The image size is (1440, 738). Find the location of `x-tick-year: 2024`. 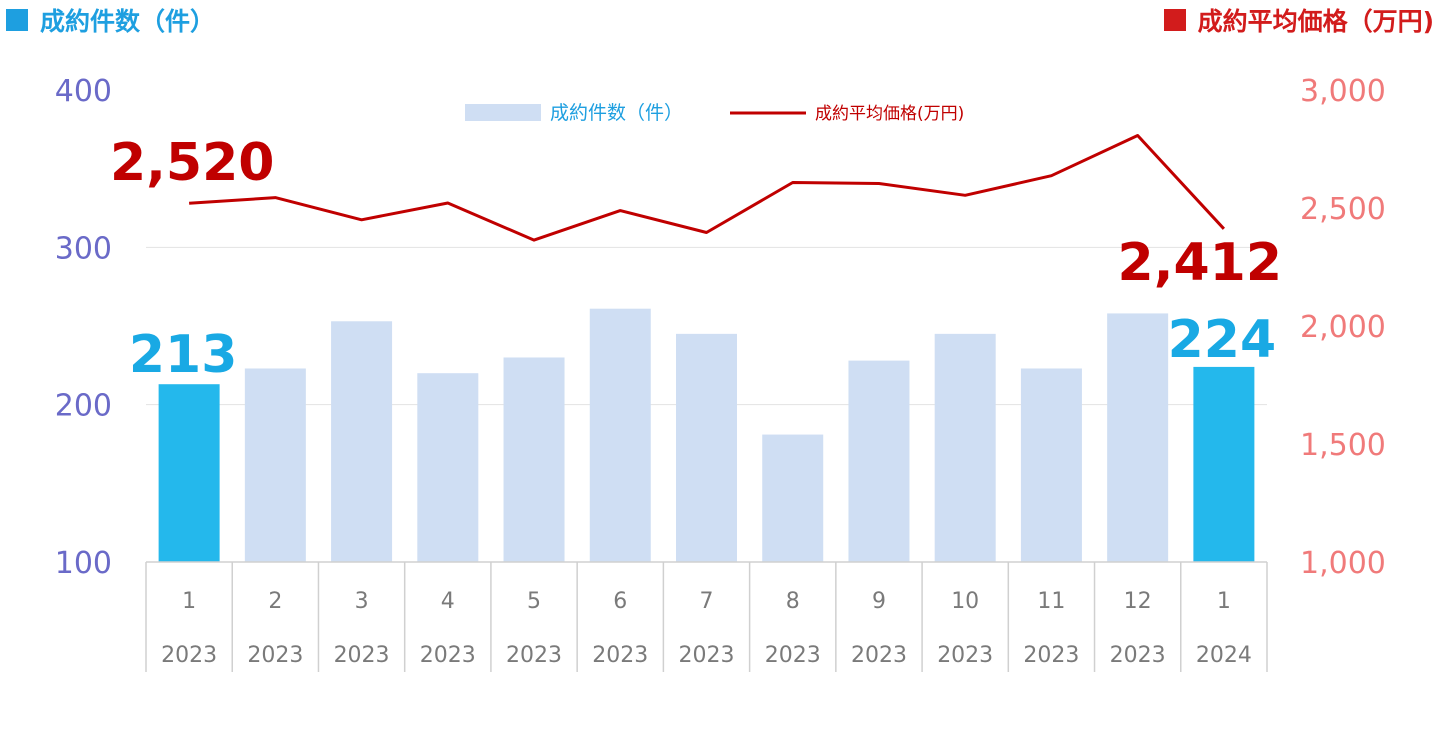

x-tick-year: 2024 is located at coordinates (1224, 655).